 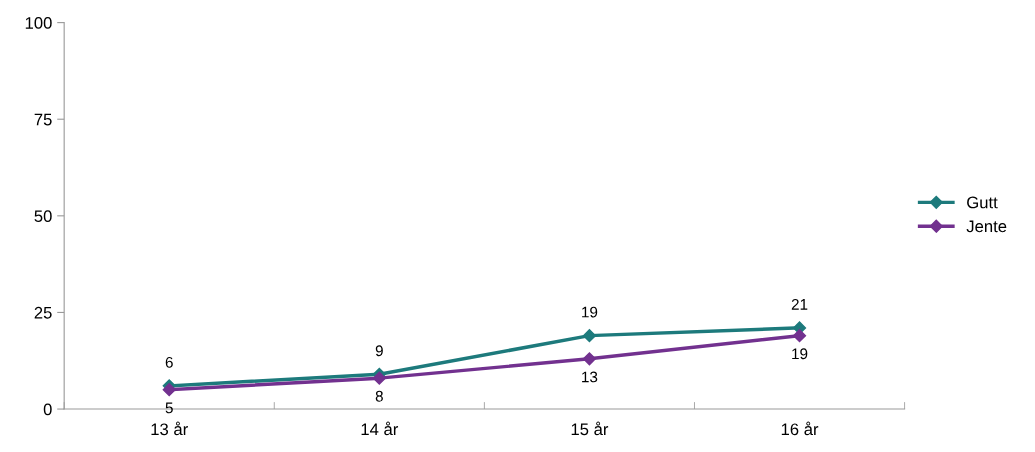 I want to click on data-label: 6, so click(x=169, y=362).